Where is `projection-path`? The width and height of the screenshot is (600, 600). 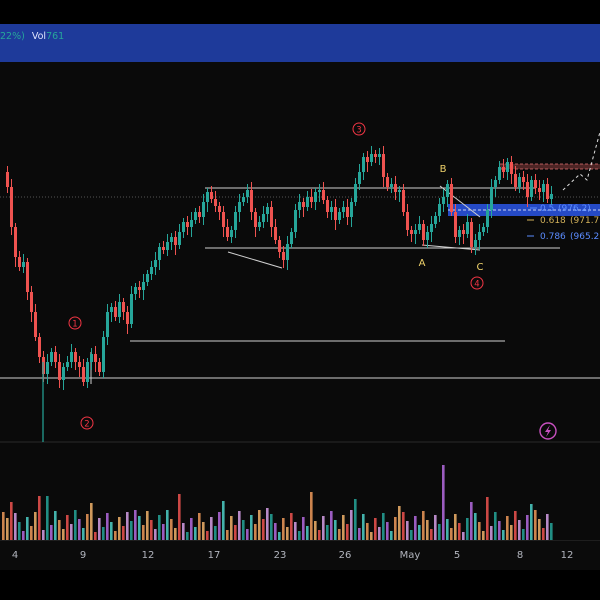 projection-path is located at coordinates (581, 161).